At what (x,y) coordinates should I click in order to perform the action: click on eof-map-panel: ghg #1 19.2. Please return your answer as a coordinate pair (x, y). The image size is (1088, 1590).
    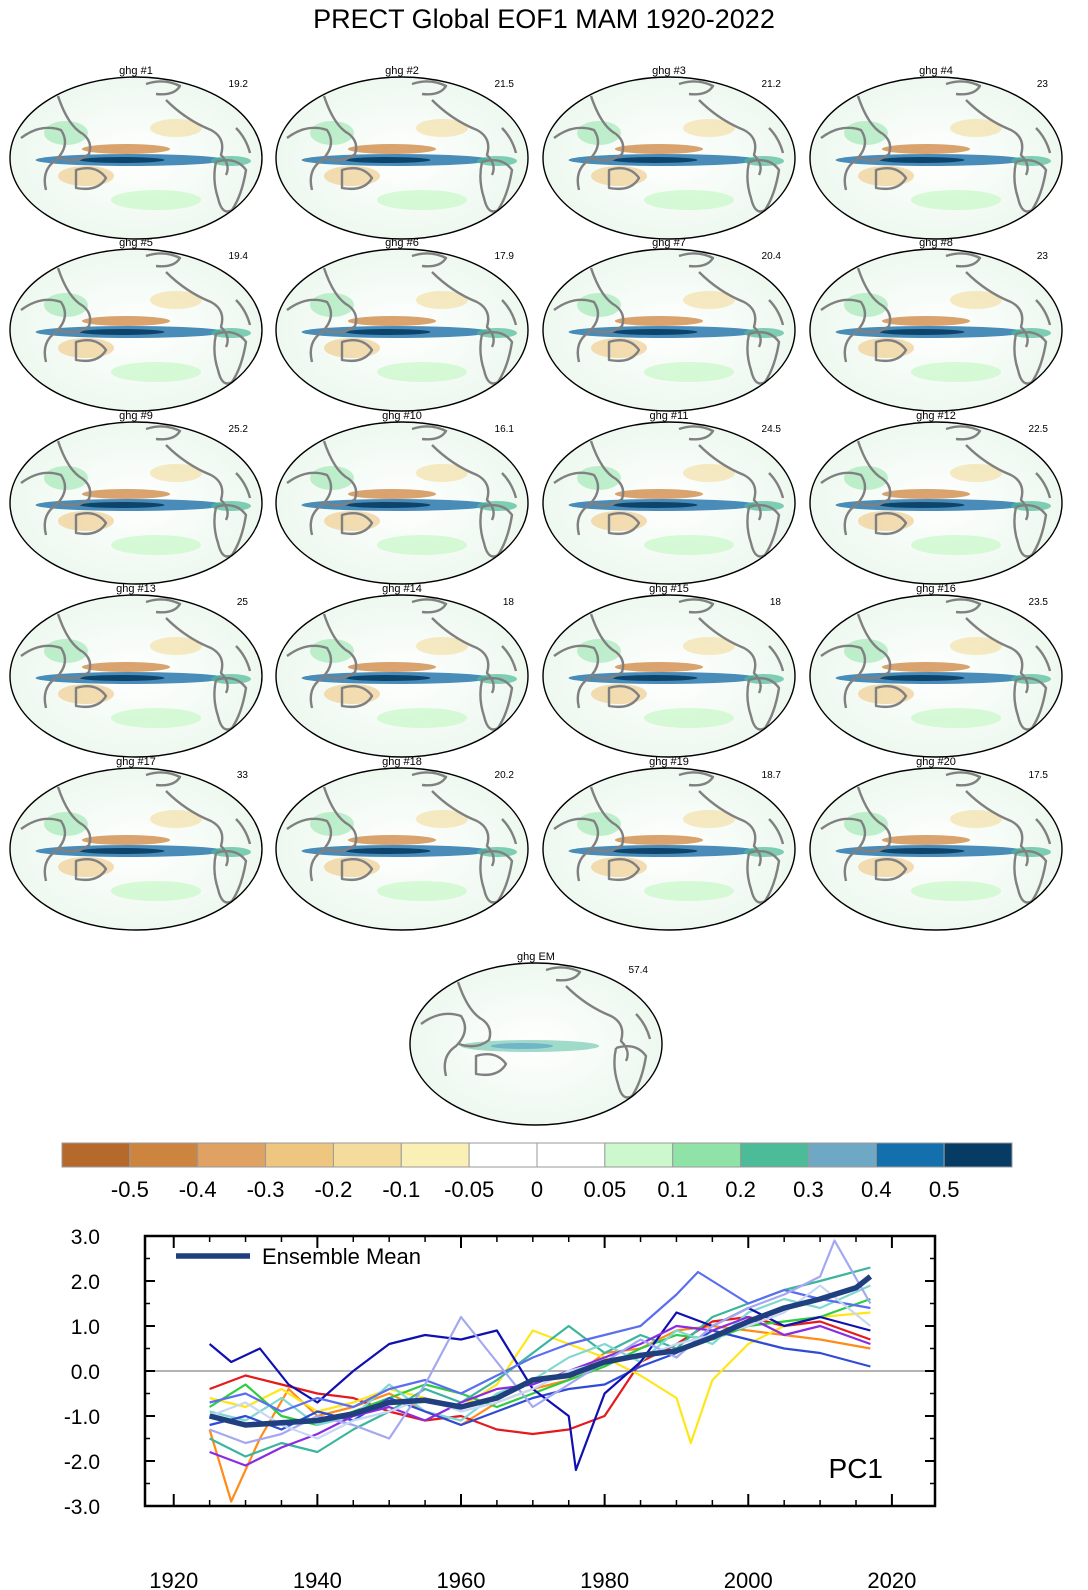
    Looking at the image, I should click on (136, 152).